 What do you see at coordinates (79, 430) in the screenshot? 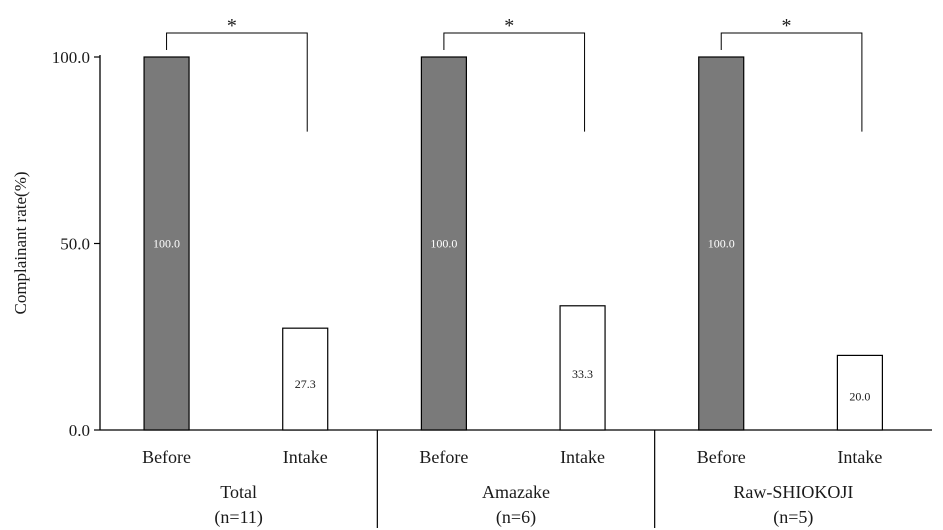
I see `y-tick-label: 0.0` at bounding box center [79, 430].